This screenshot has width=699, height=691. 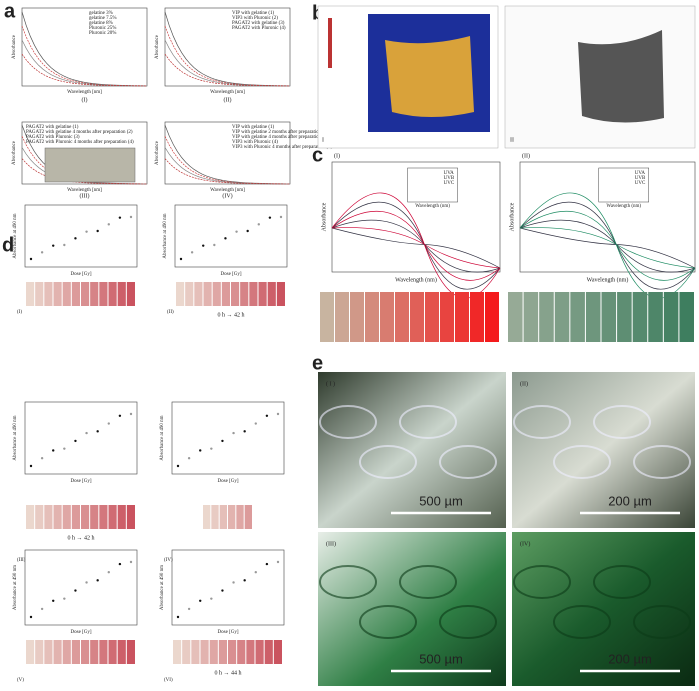 What do you see at coordinates (228, 673) in the screenshot?
I see `time-caption: 0 h → 44 h` at bounding box center [228, 673].